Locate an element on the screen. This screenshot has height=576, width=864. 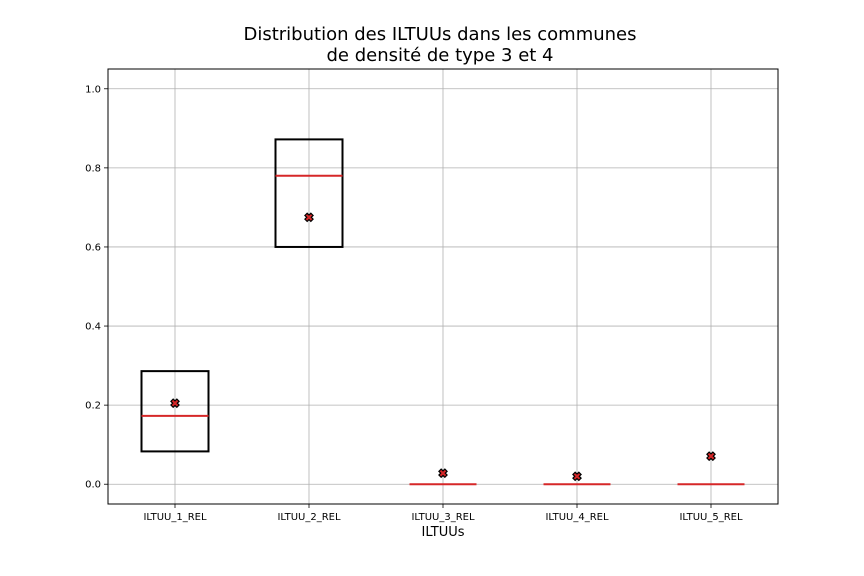
y-tick-label: 1.0 is located at coordinates (93, 89).